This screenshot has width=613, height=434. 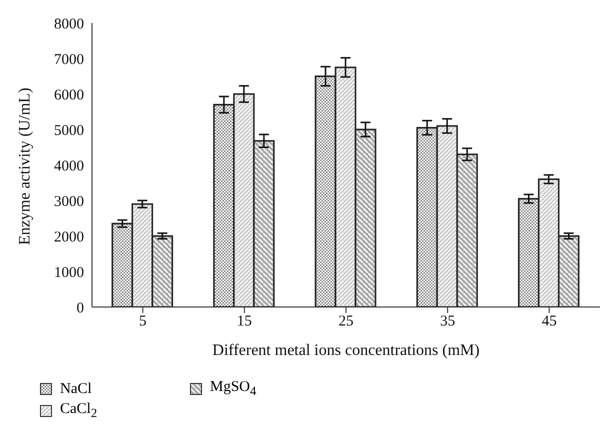 I want to click on y-tick-label: 3000, so click(x=69, y=202).